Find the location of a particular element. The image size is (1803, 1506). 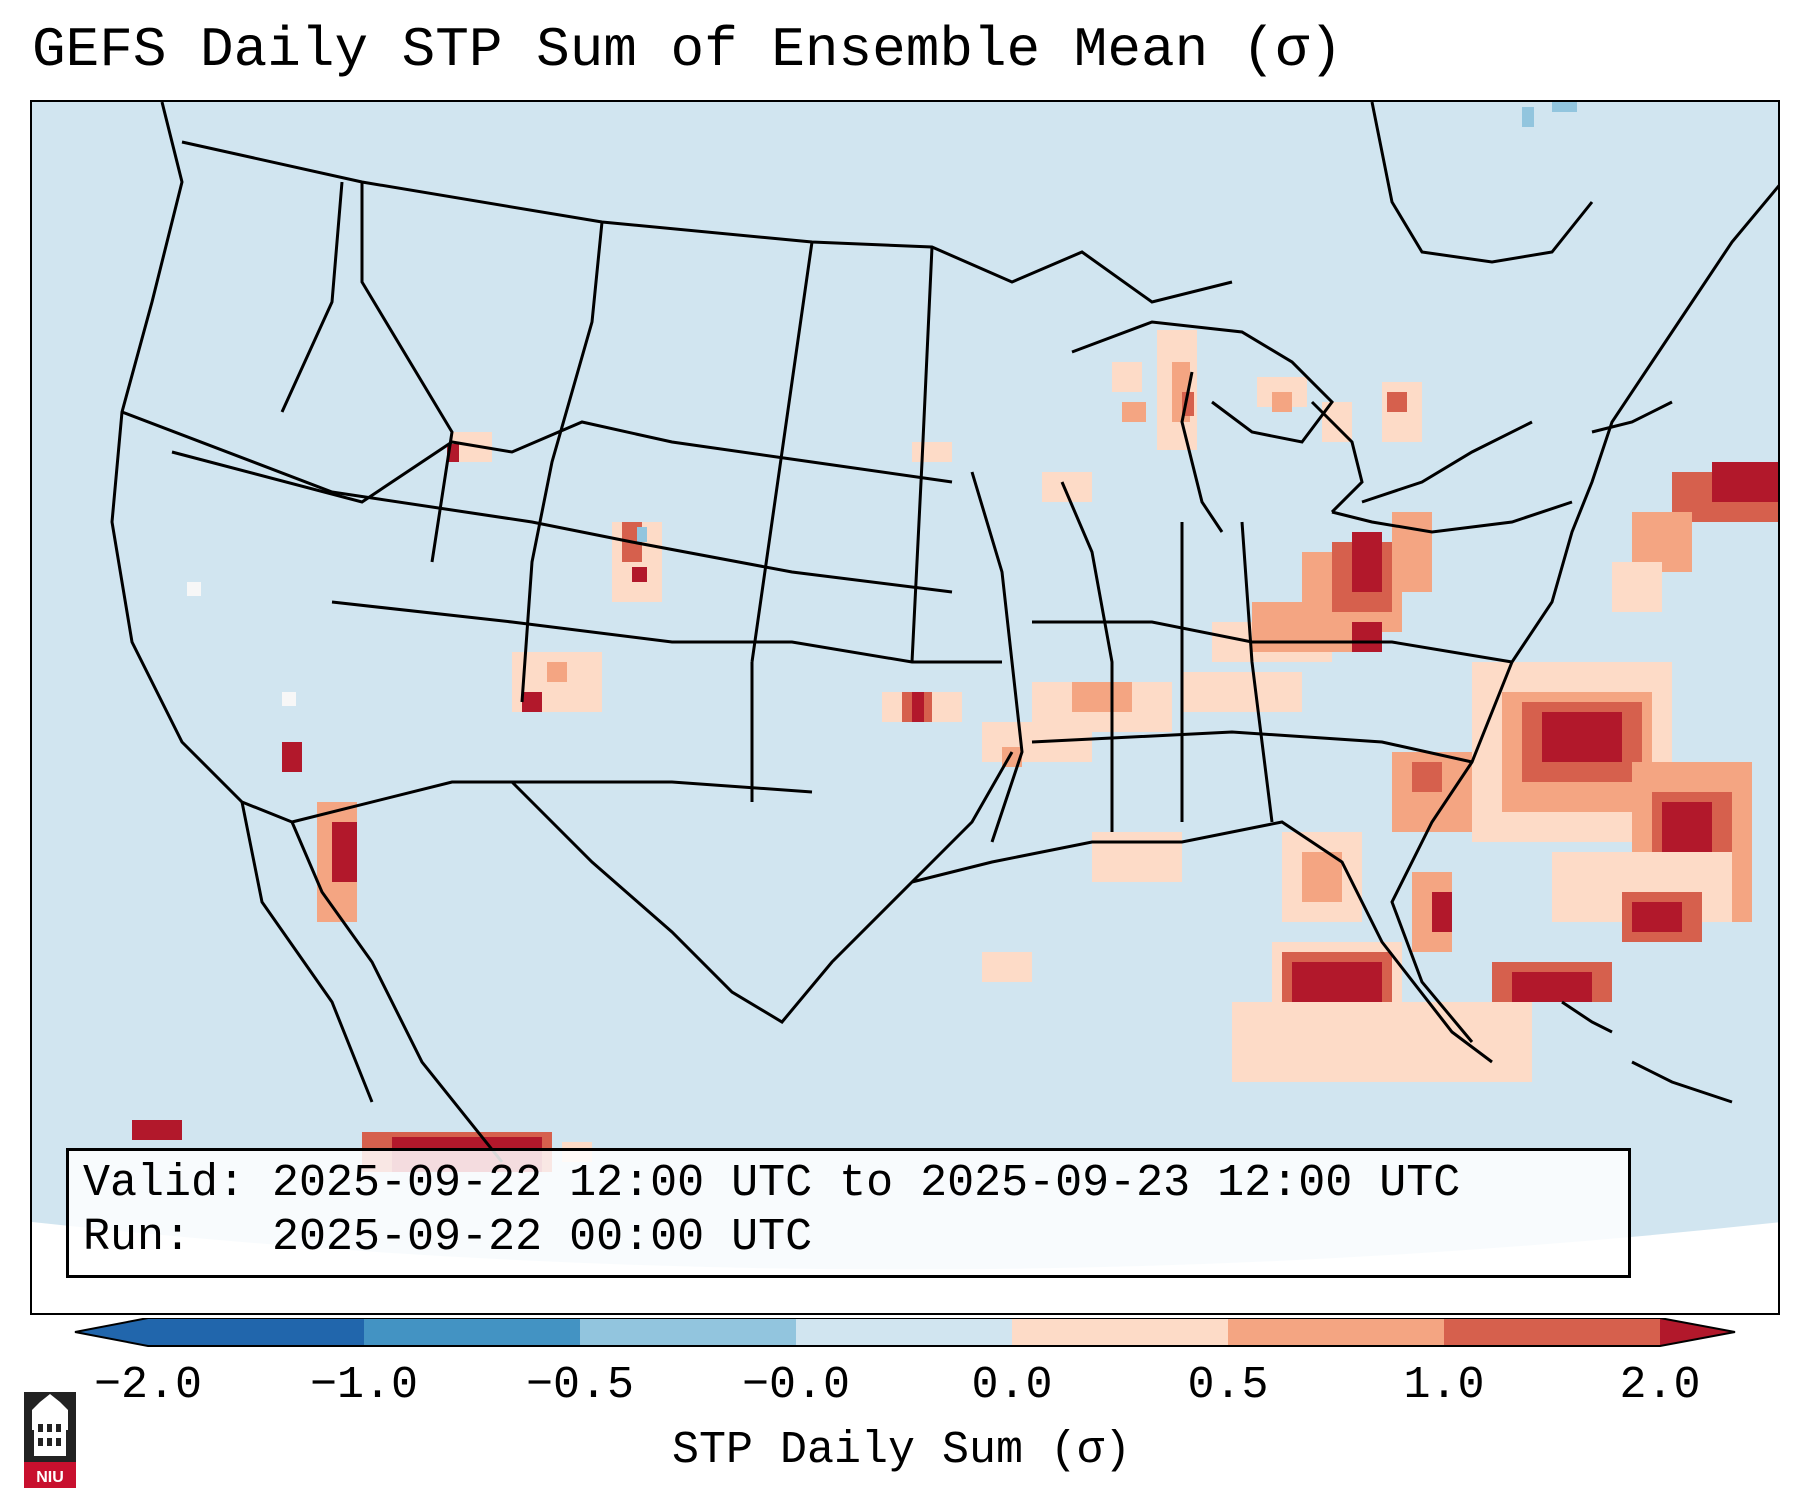

colorbar-tick: −2.0 is located at coordinates (148, 1385).